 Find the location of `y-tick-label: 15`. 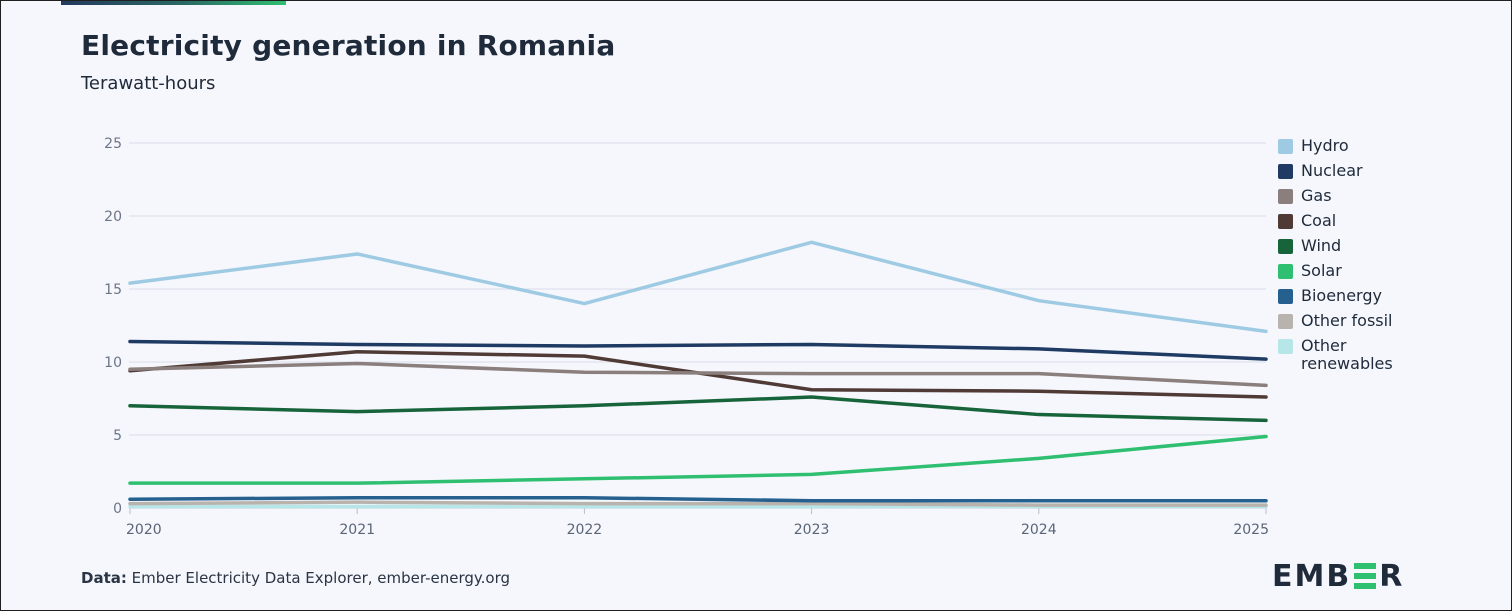

y-tick-label: 15 is located at coordinates (113, 290).